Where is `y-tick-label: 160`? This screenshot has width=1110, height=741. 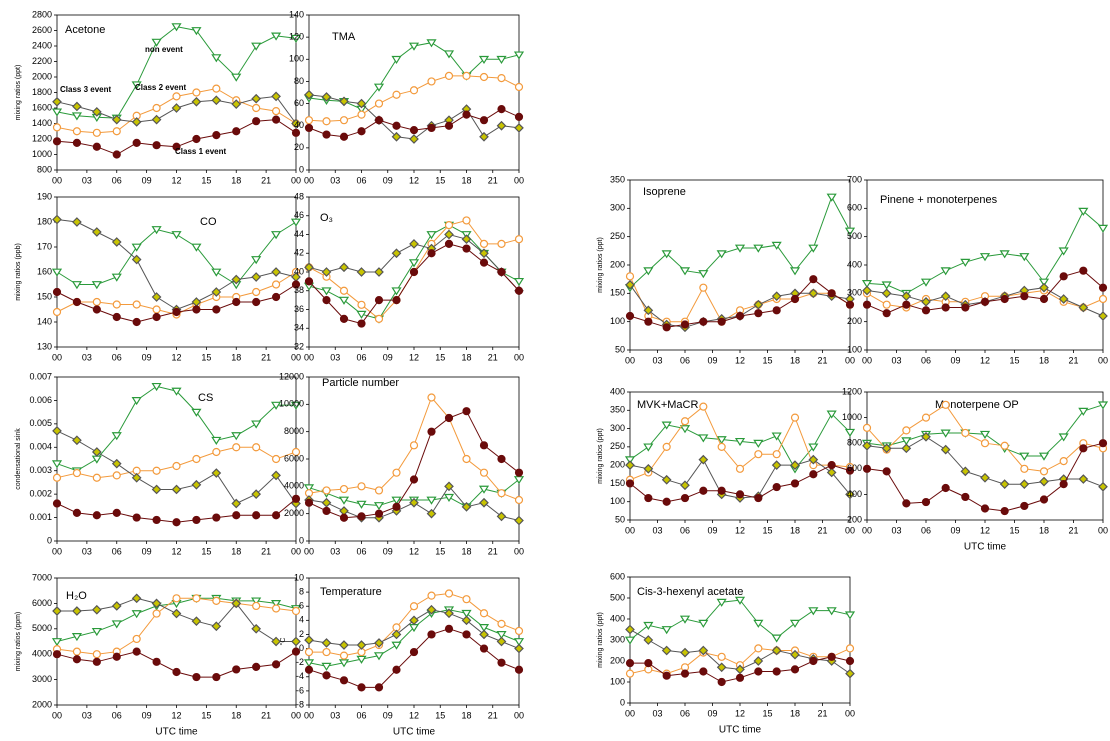
y-tick-label: 160 is located at coordinates (44, 271).